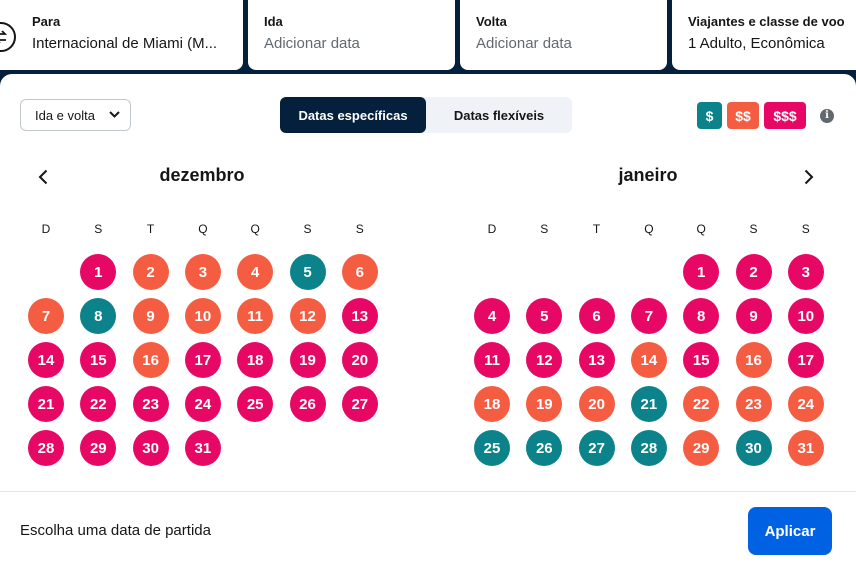 The width and height of the screenshot is (856, 569). What do you see at coordinates (753, 448) in the screenshot?
I see `calendar-day-jan-30: 30` at bounding box center [753, 448].